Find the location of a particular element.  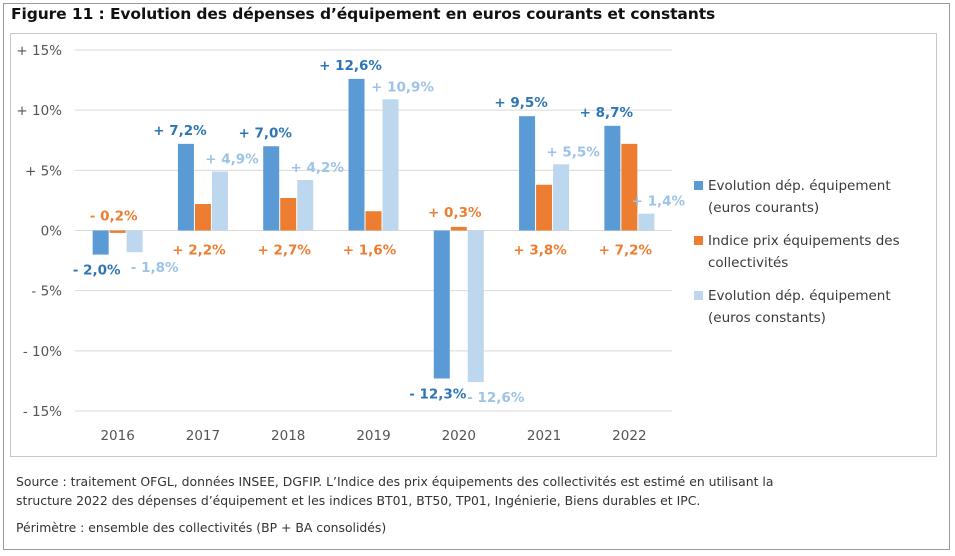

legend-swatch-indice is located at coordinates (698, 240).